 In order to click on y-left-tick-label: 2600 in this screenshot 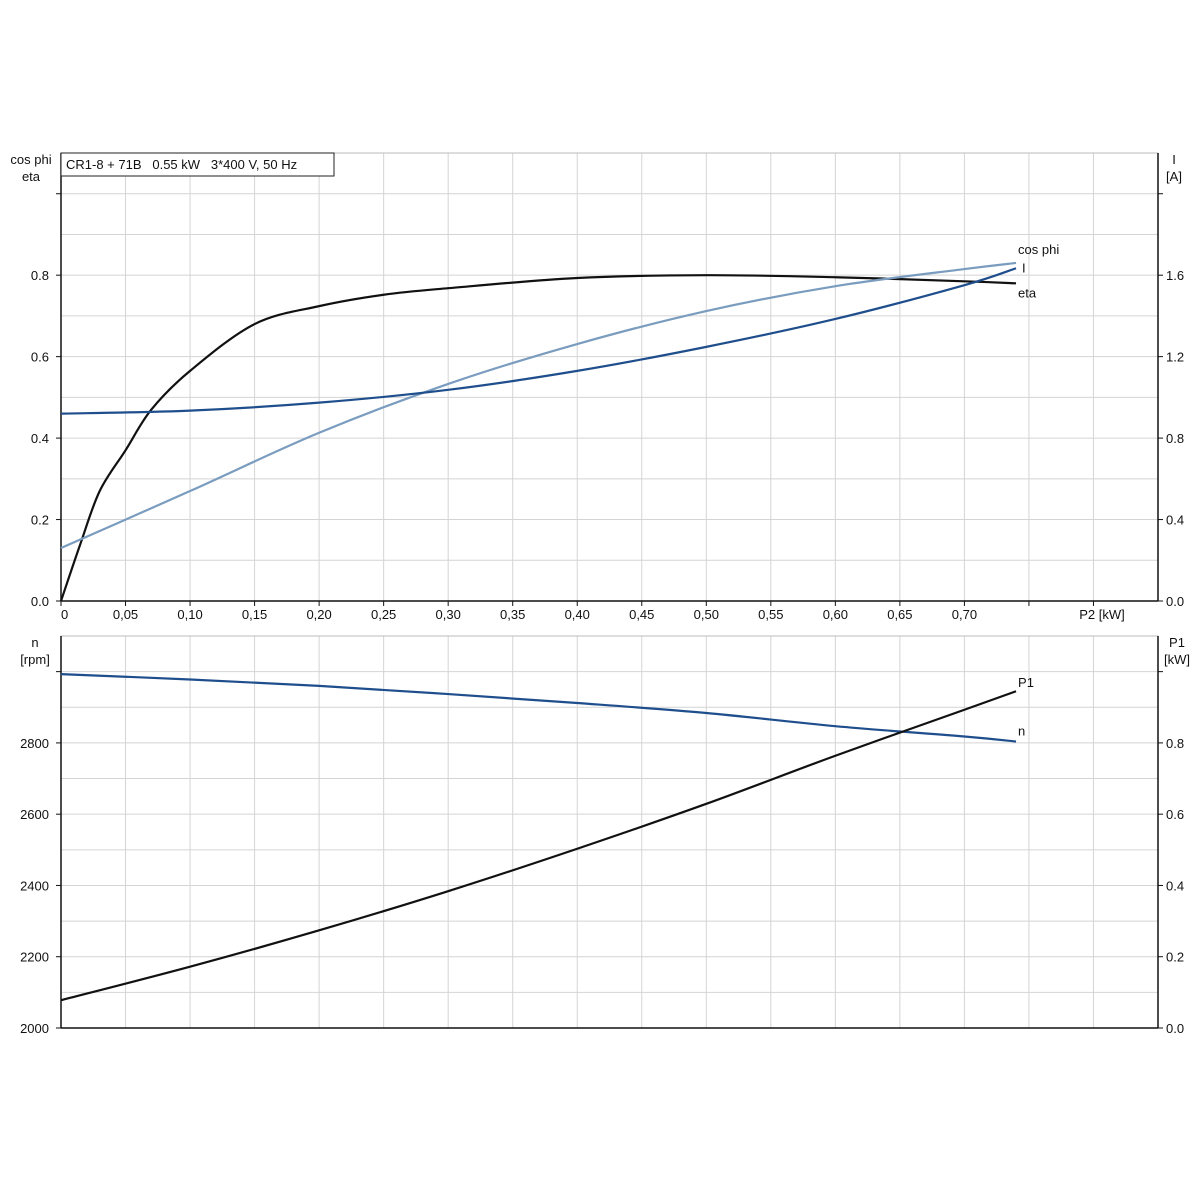, I will do `click(34, 814)`.